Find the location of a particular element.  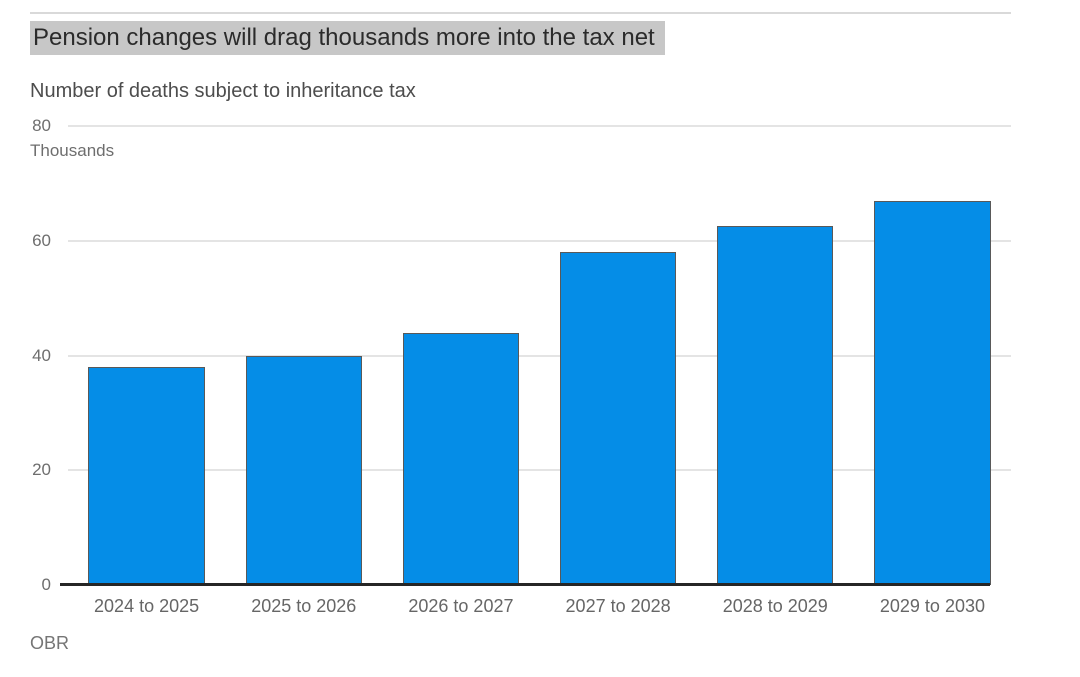

x-axis-label: 2024 to 2025 is located at coordinates (147, 606).